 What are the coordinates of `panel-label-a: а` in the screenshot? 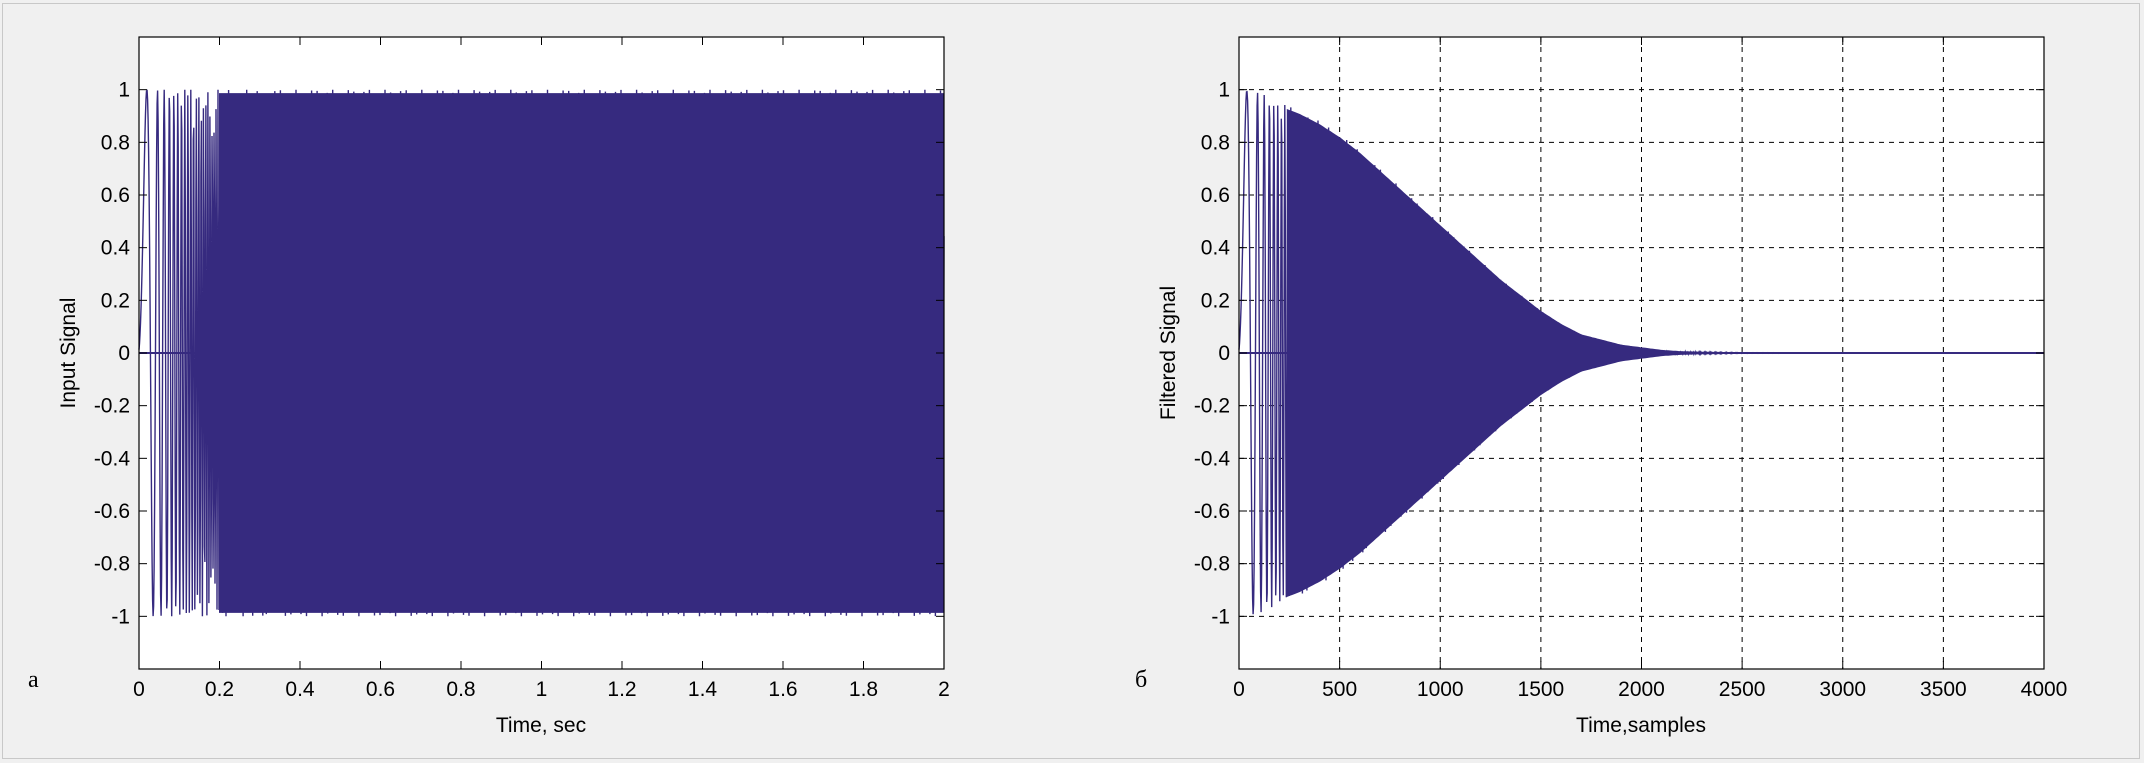 It's located at (33, 680).